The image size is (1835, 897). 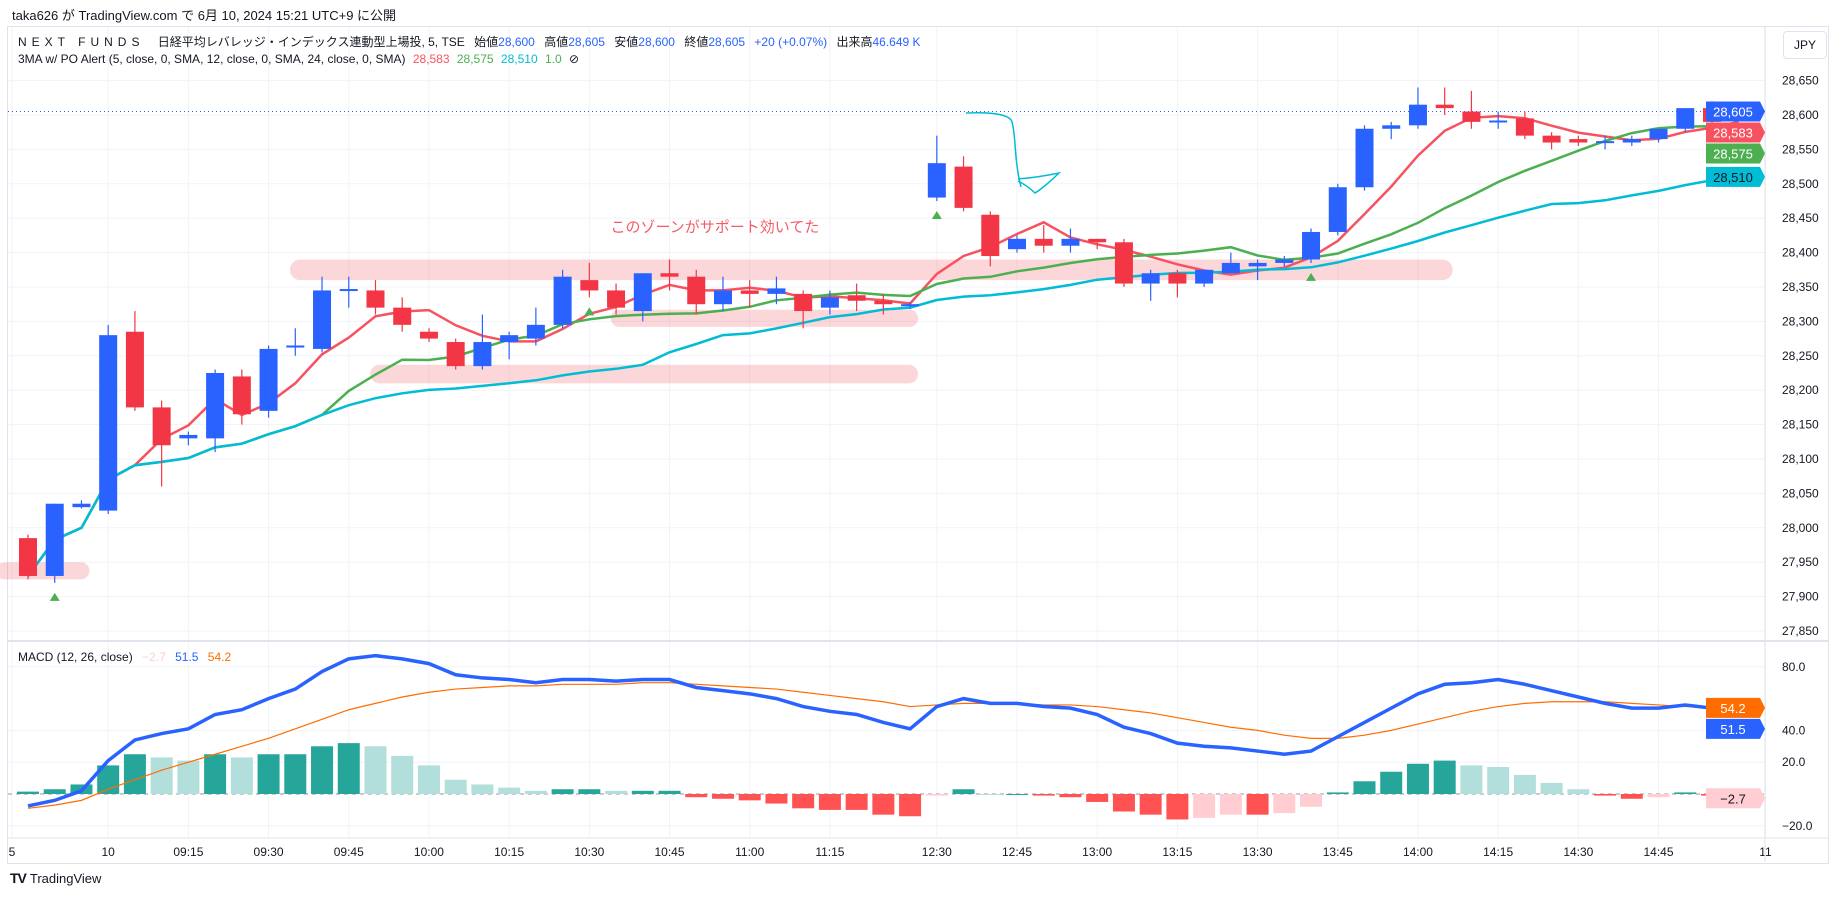 What do you see at coordinates (749, 852) in the screenshot?
I see `time-tick-label: 11:00` at bounding box center [749, 852].